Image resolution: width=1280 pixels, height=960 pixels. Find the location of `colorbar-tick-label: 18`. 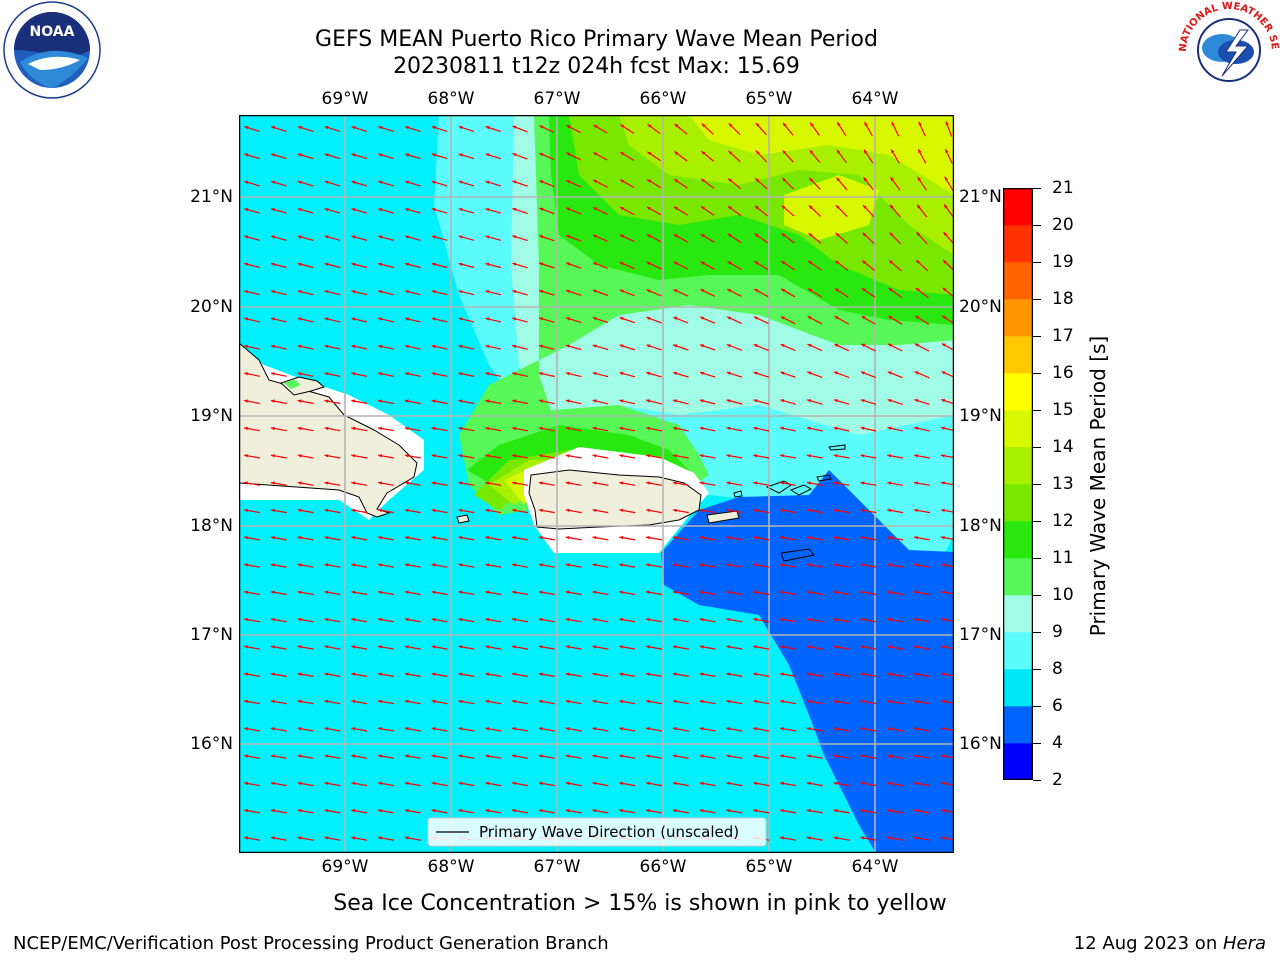

colorbar-tick-label: 18 is located at coordinates (1063, 299).